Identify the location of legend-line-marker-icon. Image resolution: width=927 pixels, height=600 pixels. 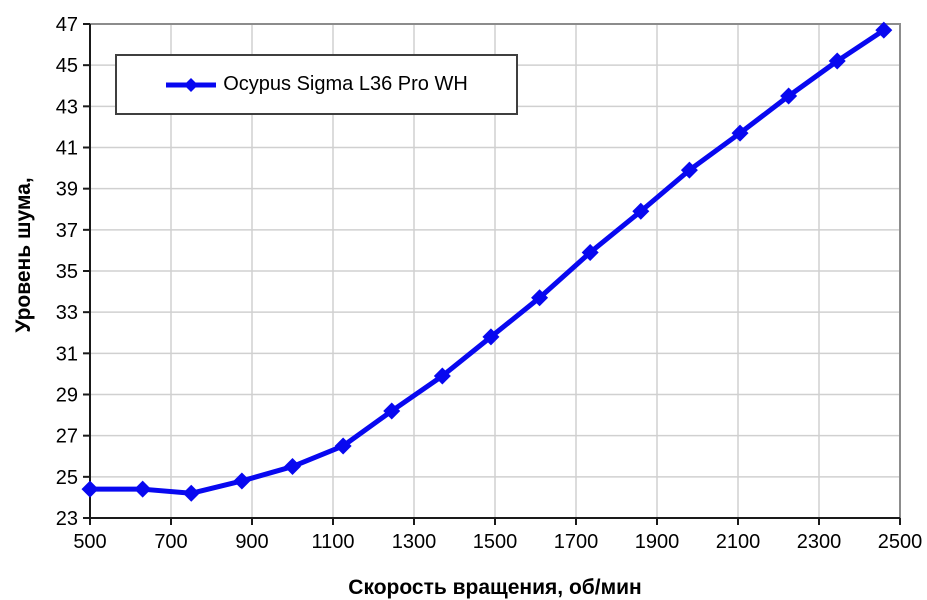
(191, 84).